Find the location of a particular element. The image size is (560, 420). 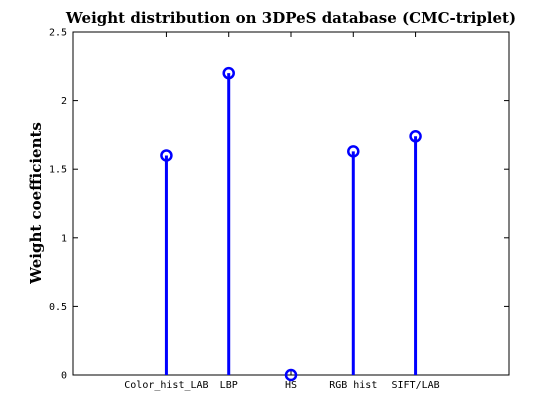

y-tick-label: 1.5 is located at coordinates (58, 170).